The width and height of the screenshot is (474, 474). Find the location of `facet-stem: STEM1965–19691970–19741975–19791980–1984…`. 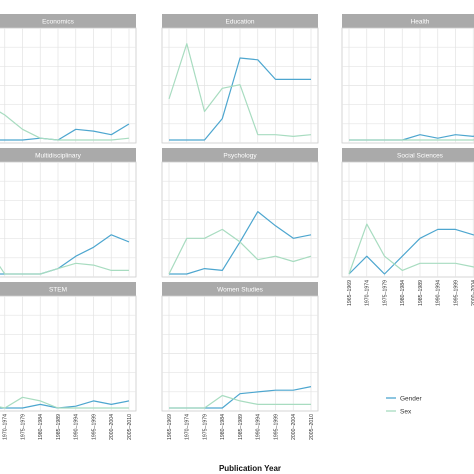

facet-stem: STEM1965–19691970–19741975–19791980–1984… is located at coordinates (68, 361).